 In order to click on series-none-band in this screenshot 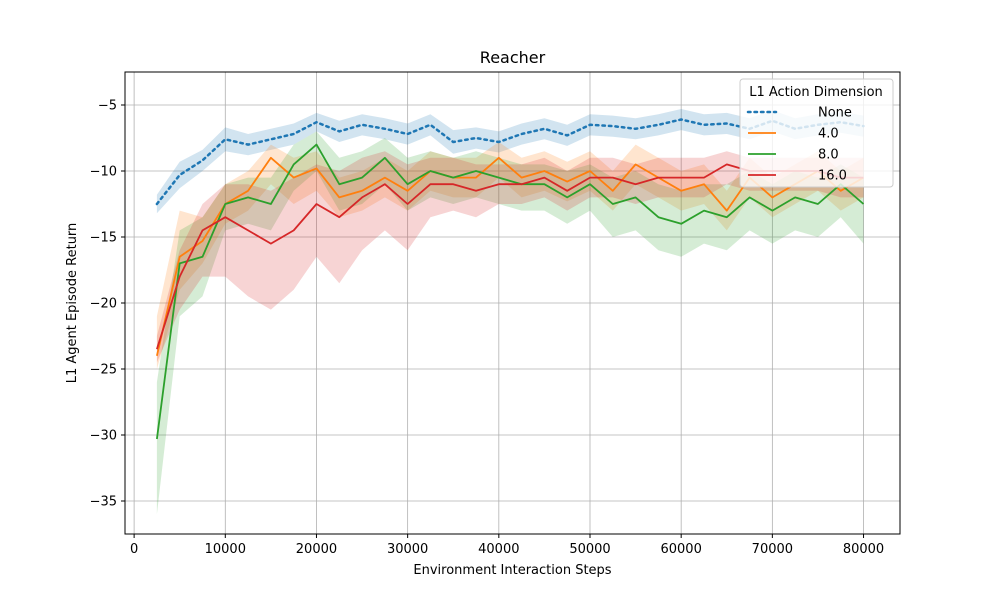, I will do `click(510, 161)`.